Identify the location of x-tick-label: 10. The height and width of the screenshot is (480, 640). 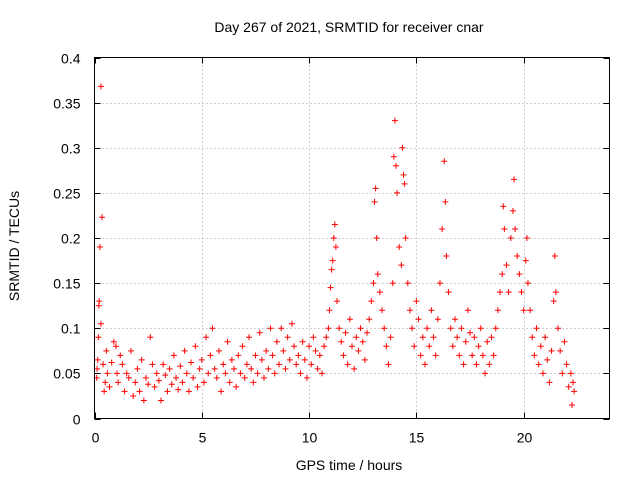
(310, 438).